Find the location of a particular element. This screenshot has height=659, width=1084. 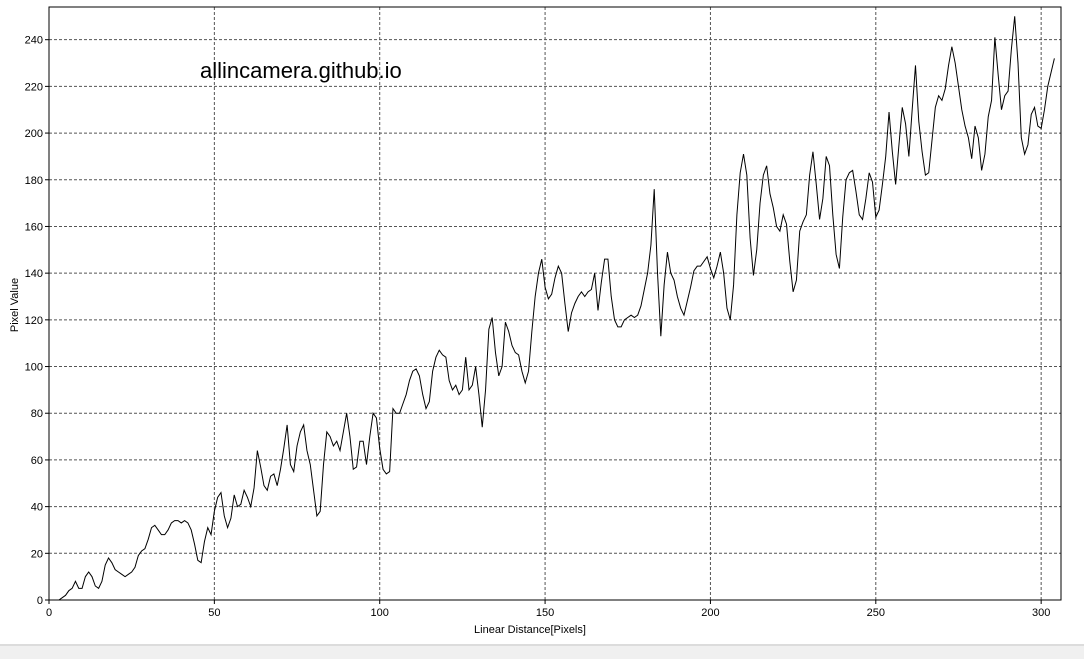

y-tick-label: 100 is located at coordinates (34, 368).